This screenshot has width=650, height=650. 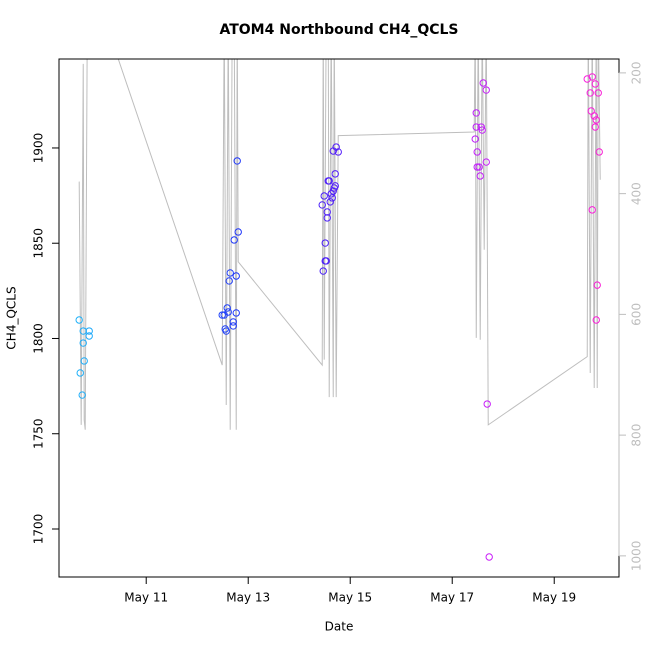 What do you see at coordinates (39, 243) in the screenshot?
I see `y-tick-label: 1850` at bounding box center [39, 243].